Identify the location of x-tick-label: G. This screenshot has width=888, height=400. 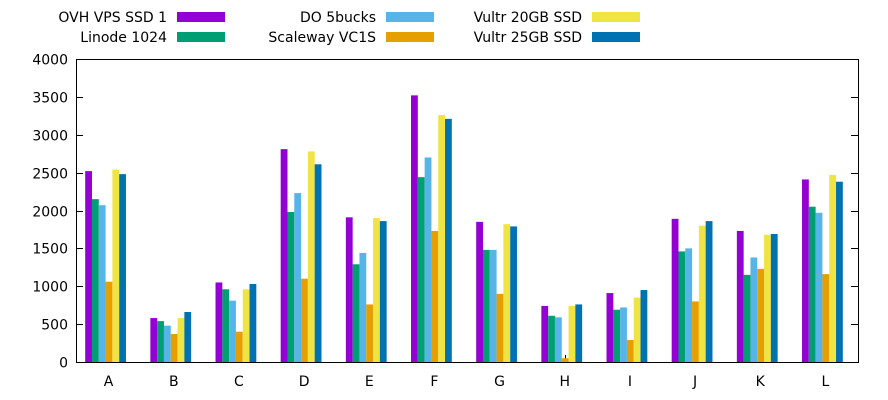
(499, 382).